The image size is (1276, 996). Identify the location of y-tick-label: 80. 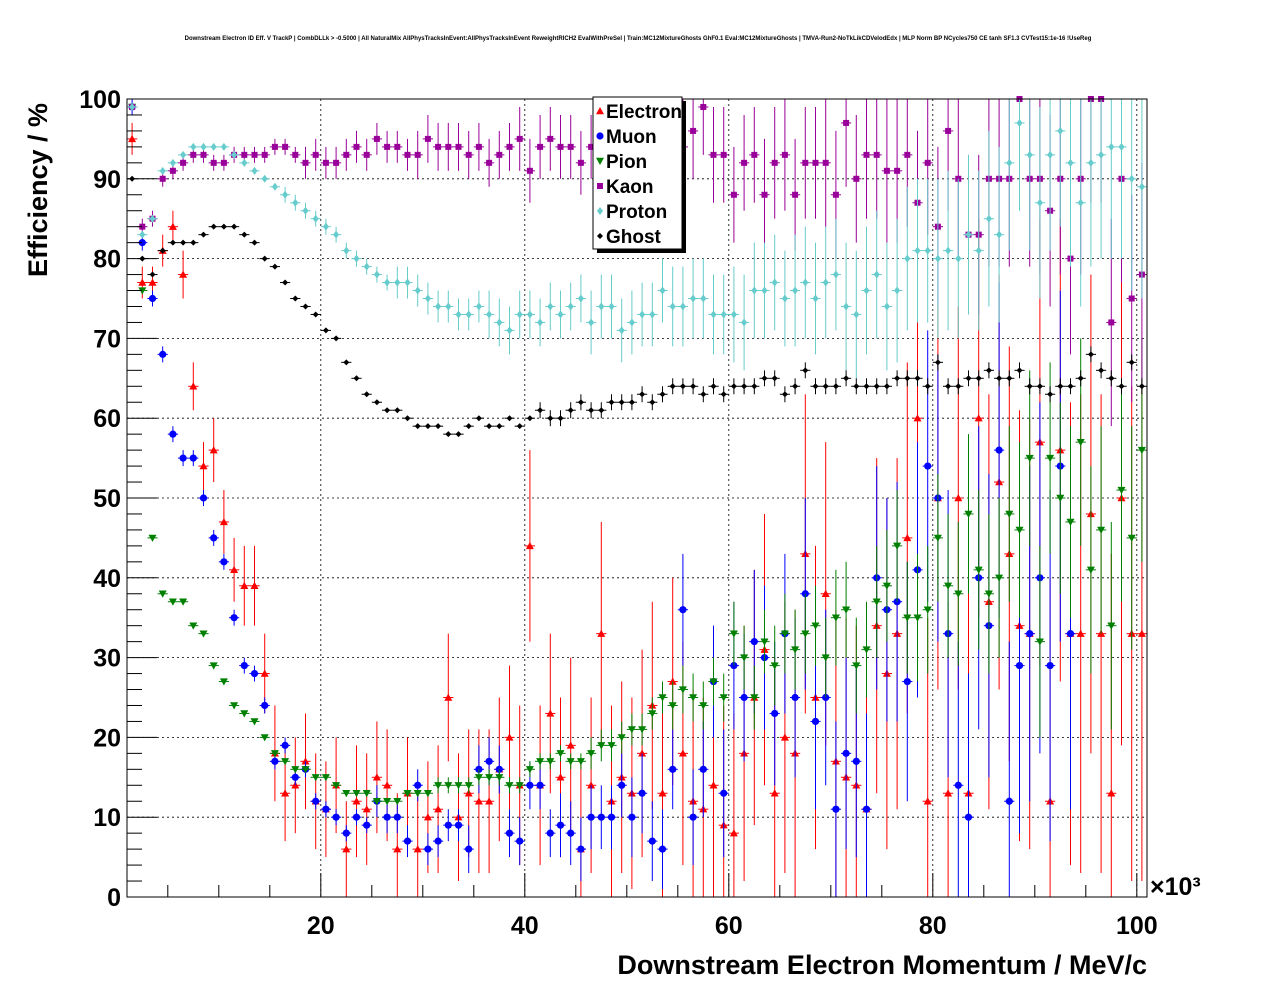
(107, 260).